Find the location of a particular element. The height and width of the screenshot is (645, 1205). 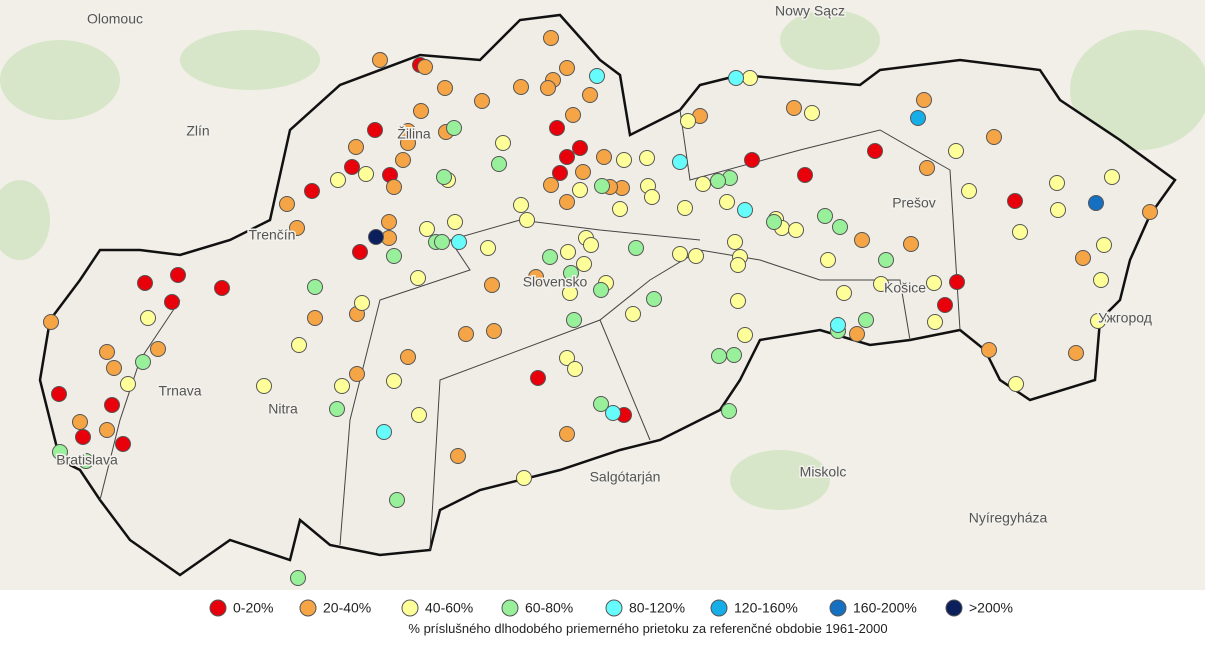

place-label: Košice is located at coordinates (905, 288).